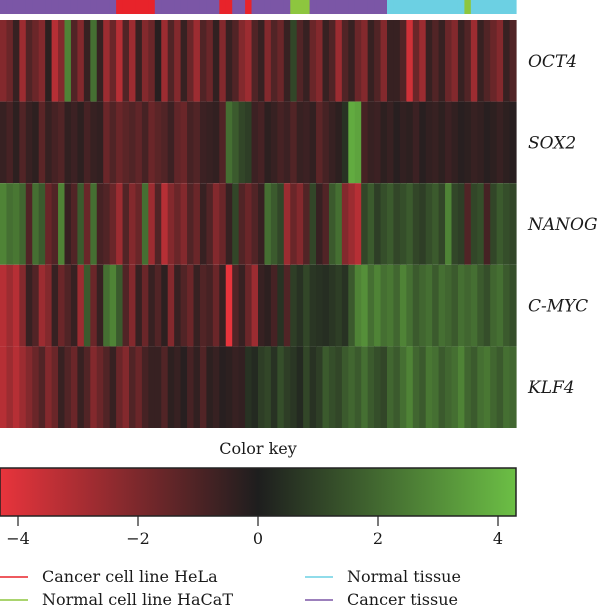  Describe the element at coordinates (18, 538) in the screenshot. I see `color-key-tick-label: −4` at that location.